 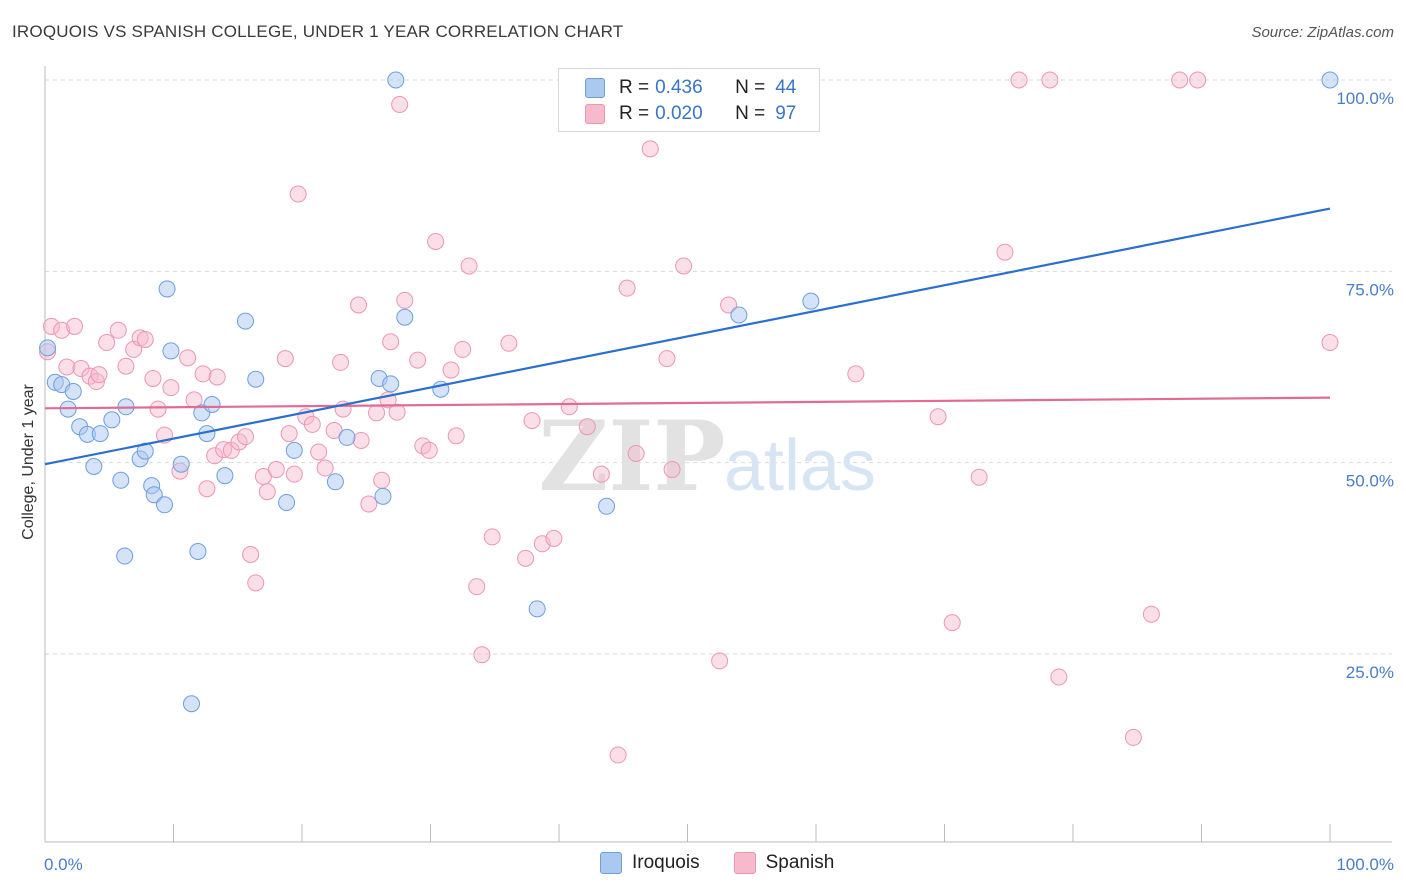 I want to click on y-tick-label: 50.0%, so click(x=1370, y=481).